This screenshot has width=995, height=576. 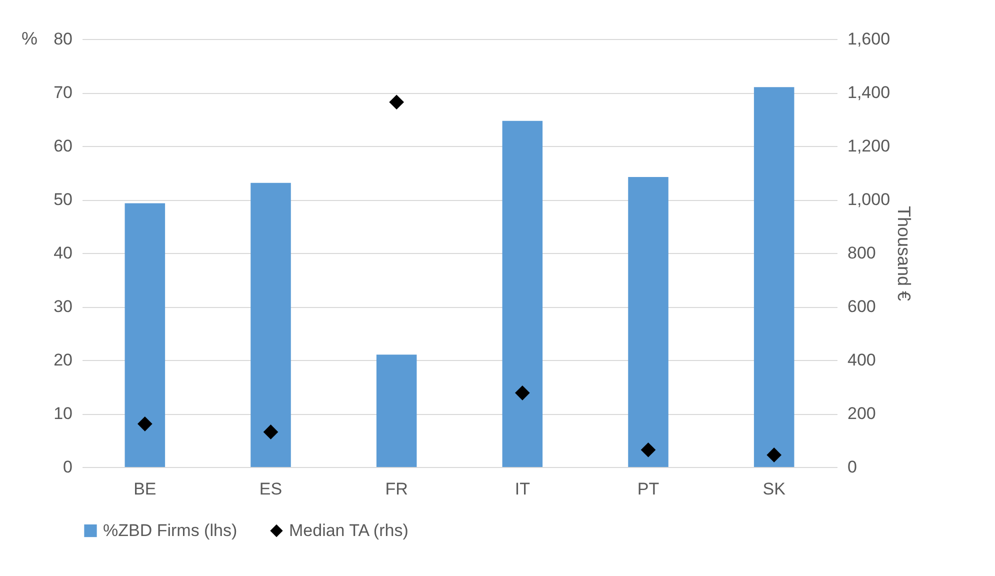 I want to click on y-tick-label: 20, so click(x=63, y=360).